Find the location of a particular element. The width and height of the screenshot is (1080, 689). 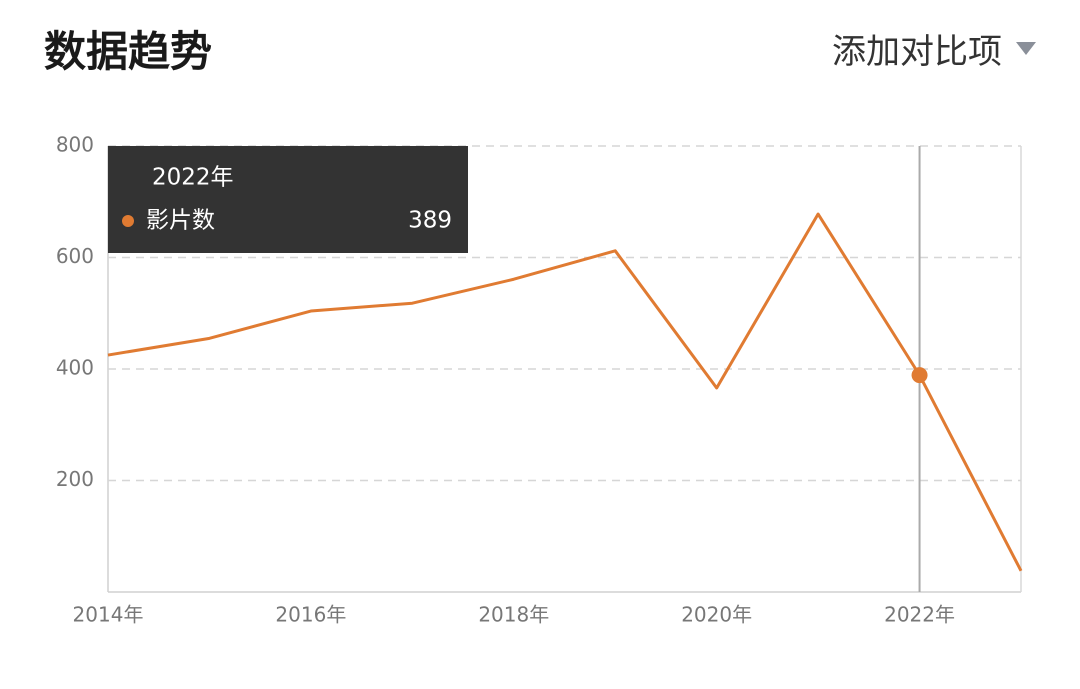

x-tick-label: 2020年 is located at coordinates (716, 615).